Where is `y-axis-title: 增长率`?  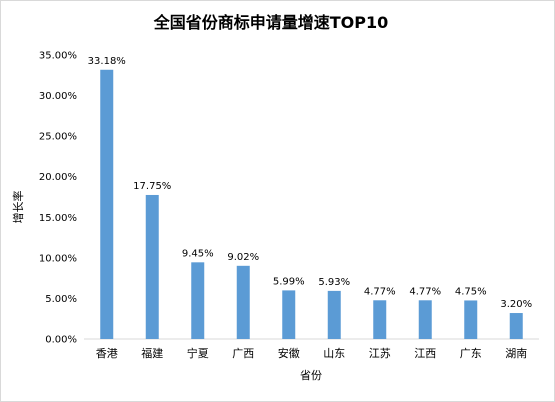
y-axis-title: 增长率 is located at coordinates (18, 207).